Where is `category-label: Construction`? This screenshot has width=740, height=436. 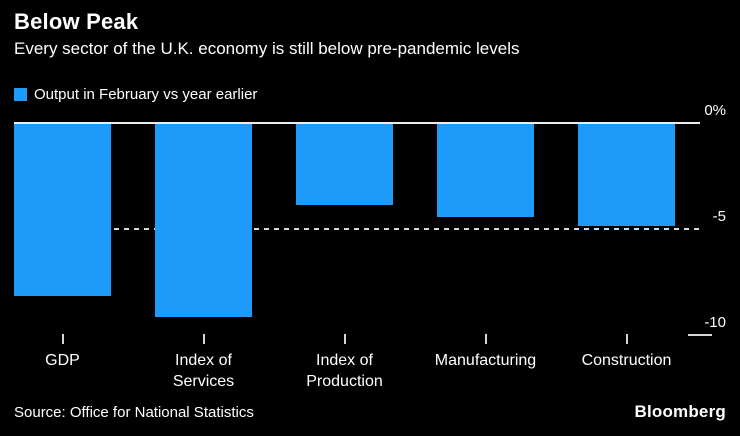
category-label: Construction is located at coordinates (626, 360).